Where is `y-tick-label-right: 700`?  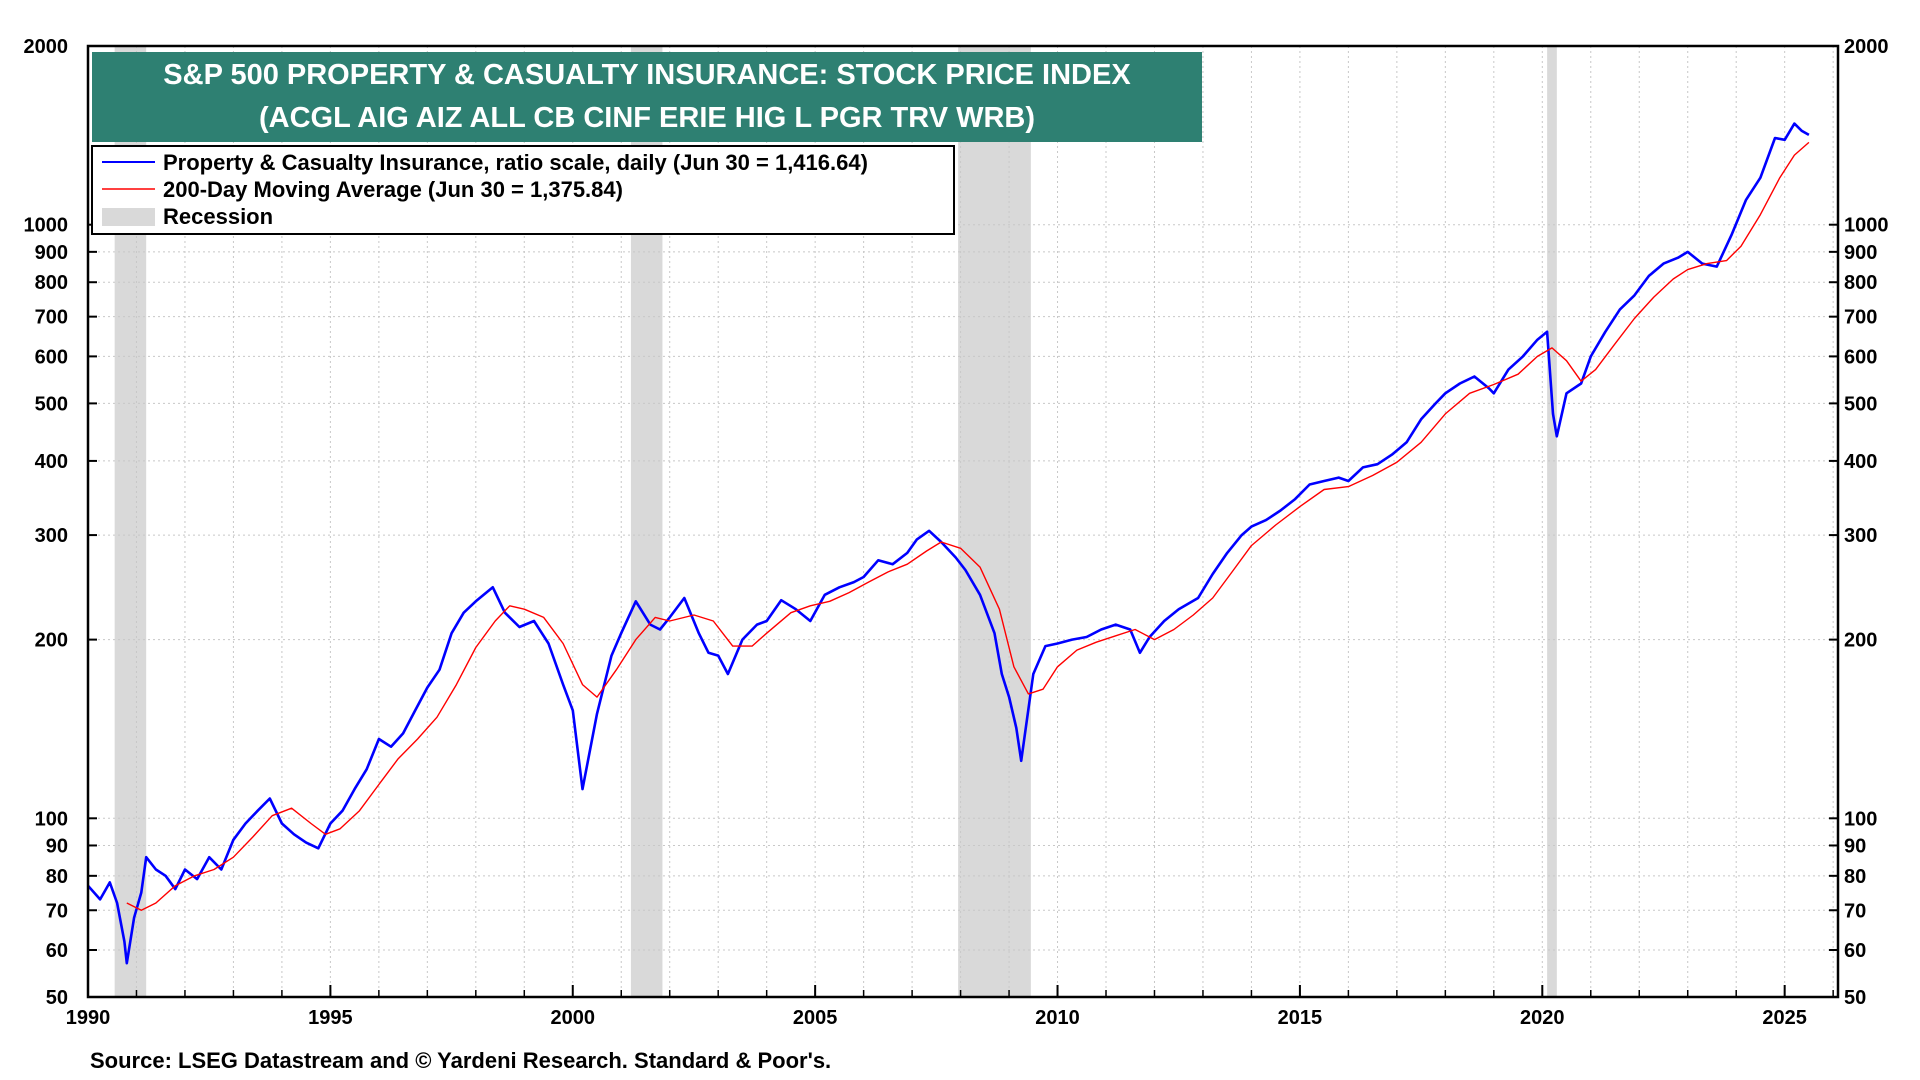 y-tick-label-right: 700 is located at coordinates (1860, 318).